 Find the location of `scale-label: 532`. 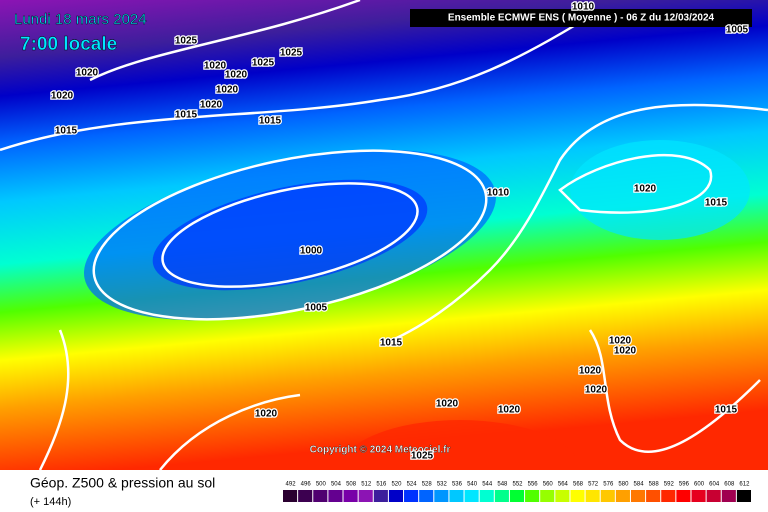

scale-label: 532 is located at coordinates (442, 485).